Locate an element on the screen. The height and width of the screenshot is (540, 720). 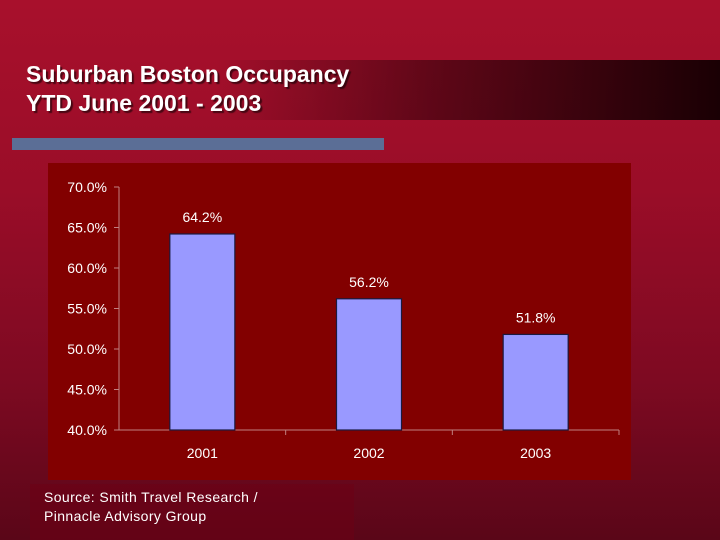
y-tick-label: 70.0% is located at coordinates (87, 187).